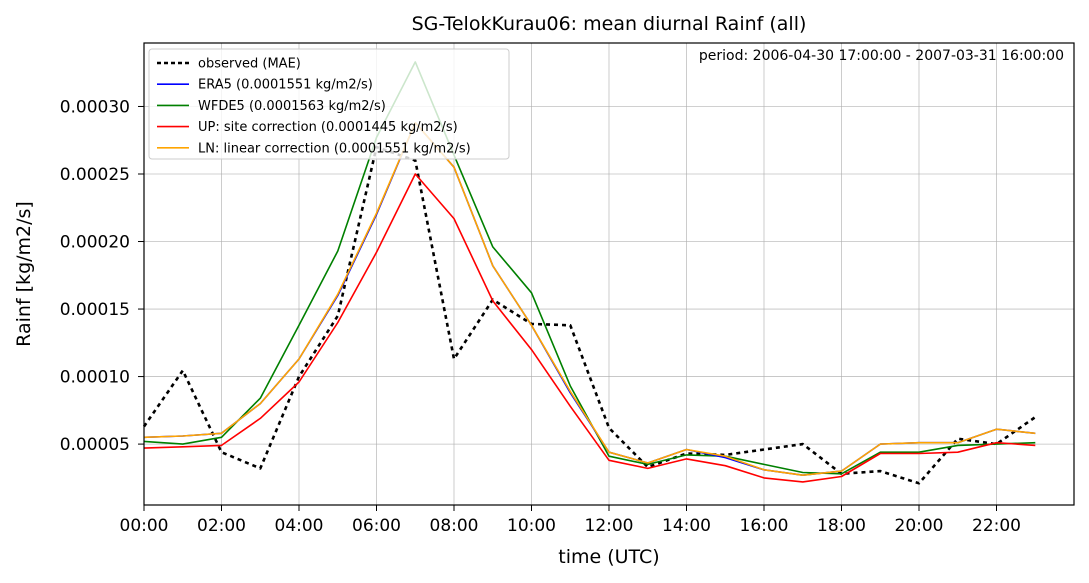  I want to click on x-tick-label: 16:00, so click(764, 526).